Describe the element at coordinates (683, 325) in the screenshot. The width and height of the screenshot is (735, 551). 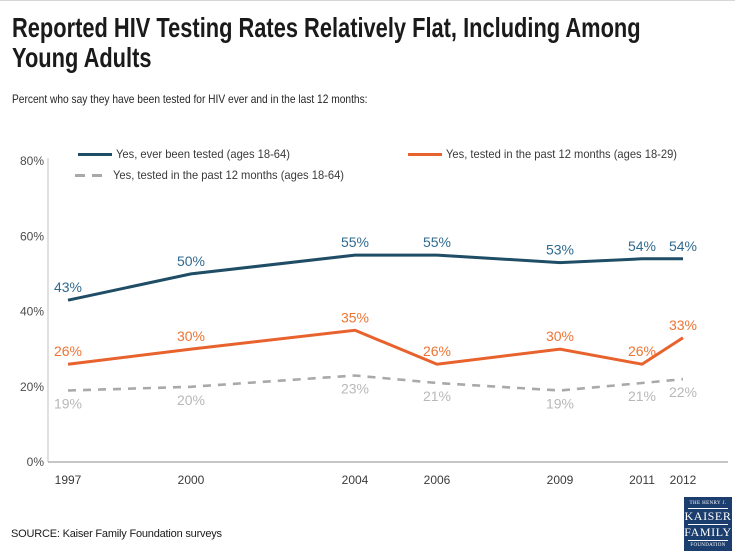
I see `data-label-series-1: 33%` at that location.